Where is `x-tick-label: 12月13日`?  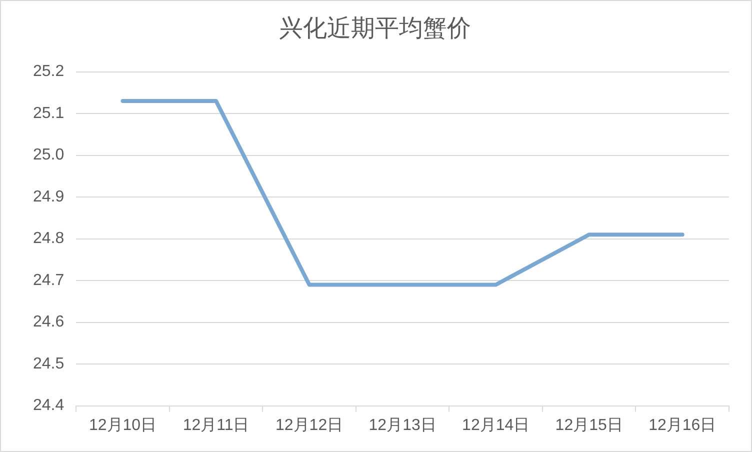
x-tick-label: 12月13日 is located at coordinates (402, 425).